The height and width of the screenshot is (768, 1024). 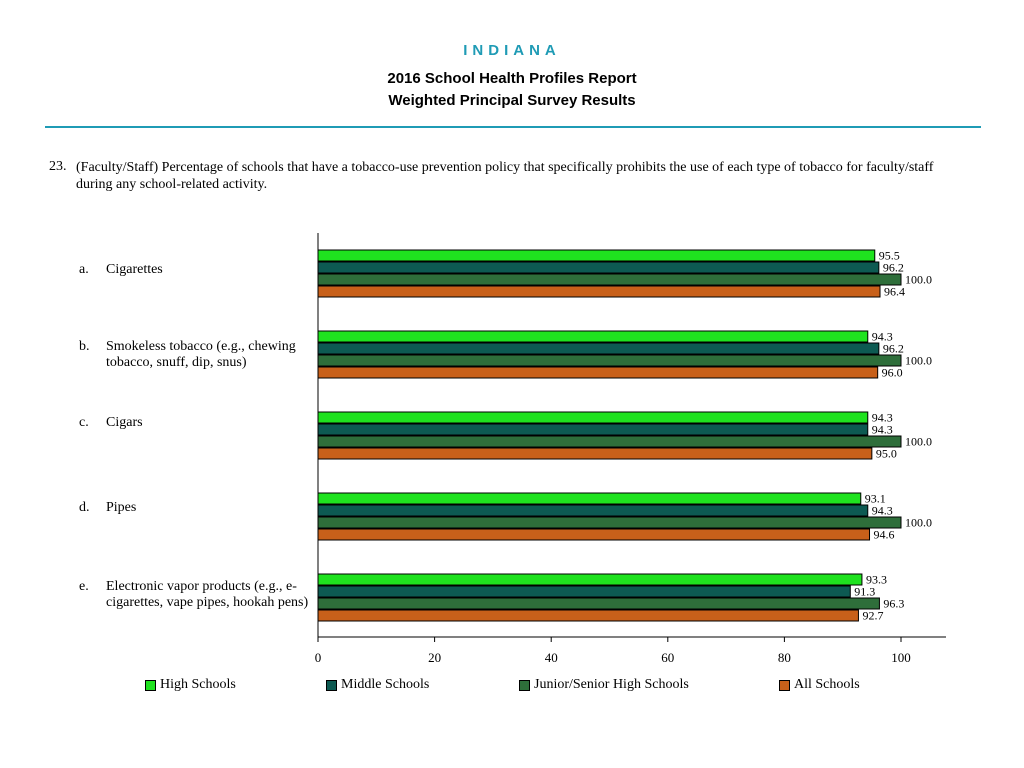 I want to click on x-tick-label: 100, so click(x=901, y=657).